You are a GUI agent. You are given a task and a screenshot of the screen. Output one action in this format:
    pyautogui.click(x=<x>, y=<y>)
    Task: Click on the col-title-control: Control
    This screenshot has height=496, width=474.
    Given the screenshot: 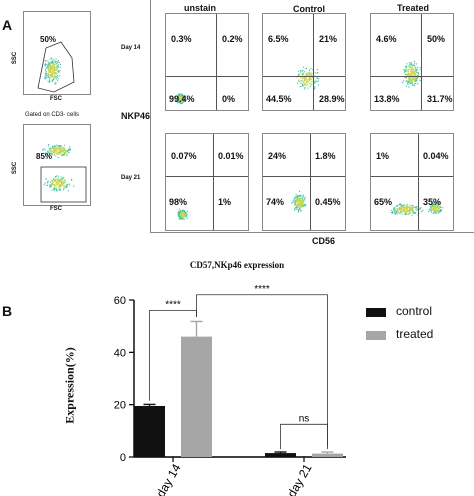 What is the action you would take?
    pyautogui.click(x=309, y=9)
    